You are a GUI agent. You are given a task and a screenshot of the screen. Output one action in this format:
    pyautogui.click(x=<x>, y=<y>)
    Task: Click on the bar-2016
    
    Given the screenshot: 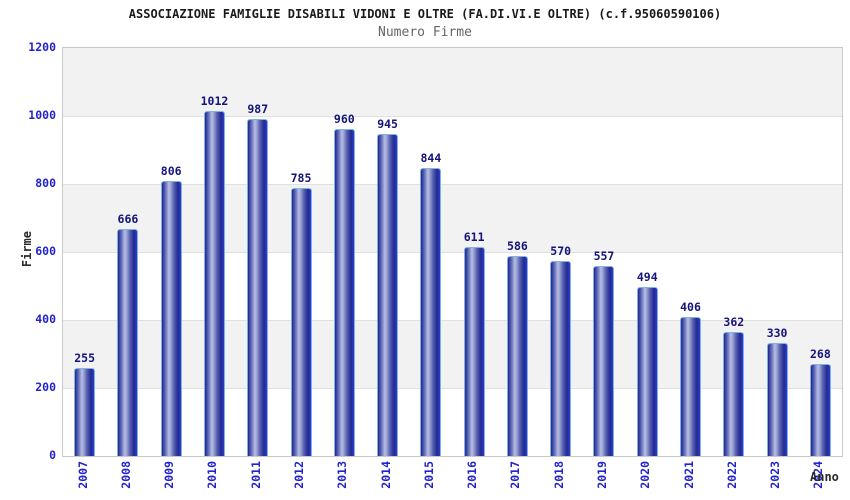 What is the action you would take?
    pyautogui.click(x=474, y=351)
    